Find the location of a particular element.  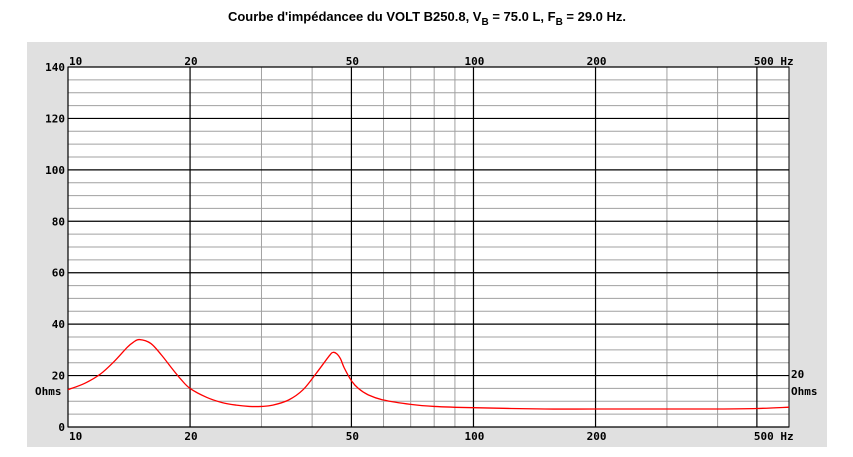

x-tick-label-bottom: 10 is located at coordinates (75, 436).